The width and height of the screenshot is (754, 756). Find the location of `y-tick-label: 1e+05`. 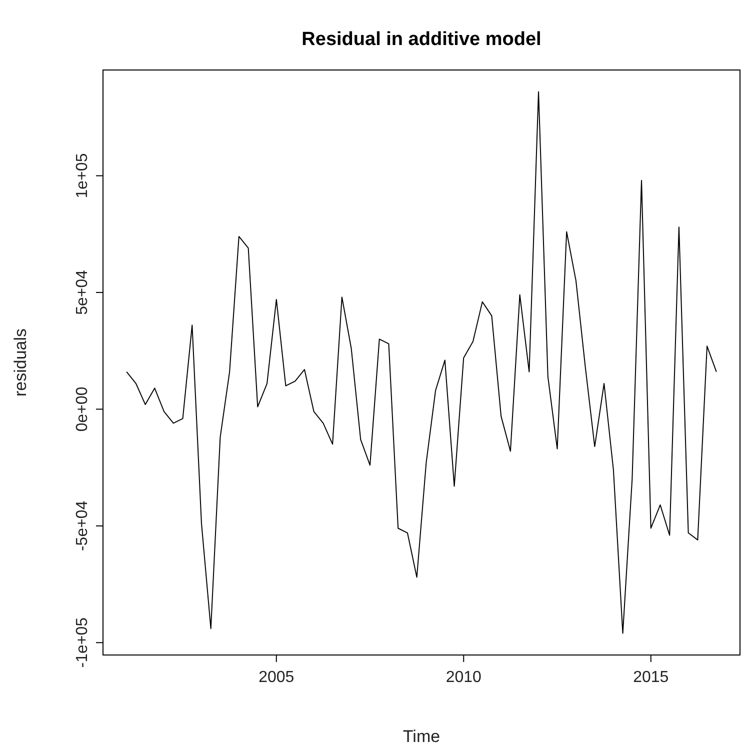

y-tick-label: 1e+05 is located at coordinates (82, 175).